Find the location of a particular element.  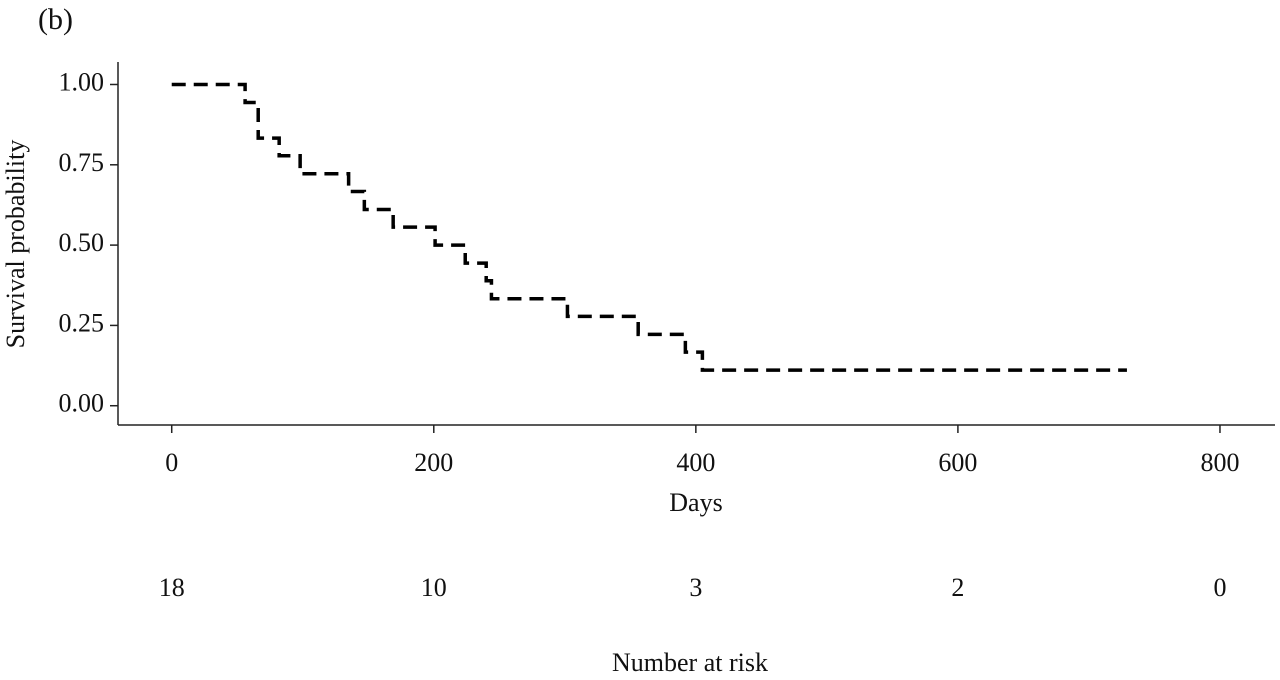

y-tick-label: 0.75 is located at coordinates (82, 162).